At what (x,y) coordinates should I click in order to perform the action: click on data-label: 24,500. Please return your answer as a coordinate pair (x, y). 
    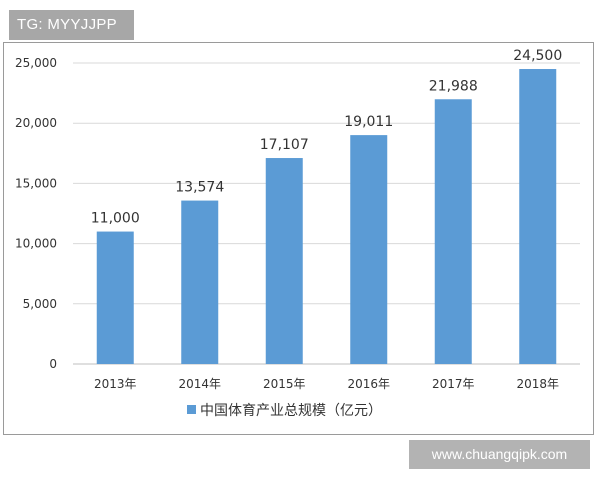
    Looking at the image, I should click on (537, 56).